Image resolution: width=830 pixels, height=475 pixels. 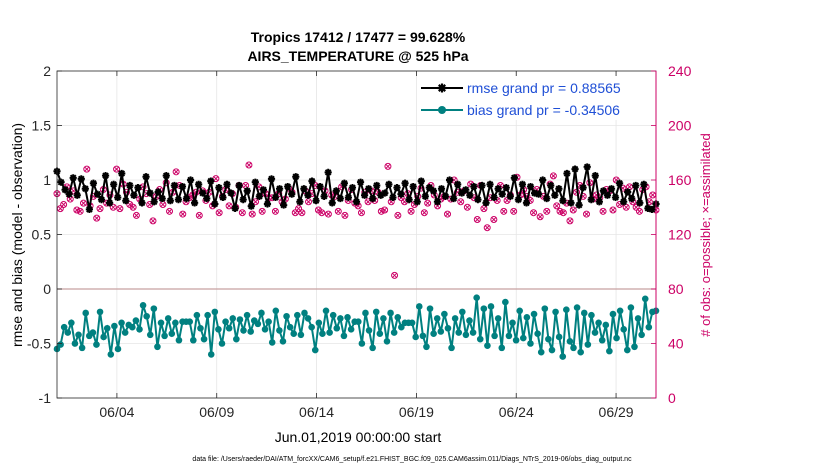 I want to click on chart-subtitle: AIRS_TEMPERATURE @ 525 hPa, so click(x=357, y=56).